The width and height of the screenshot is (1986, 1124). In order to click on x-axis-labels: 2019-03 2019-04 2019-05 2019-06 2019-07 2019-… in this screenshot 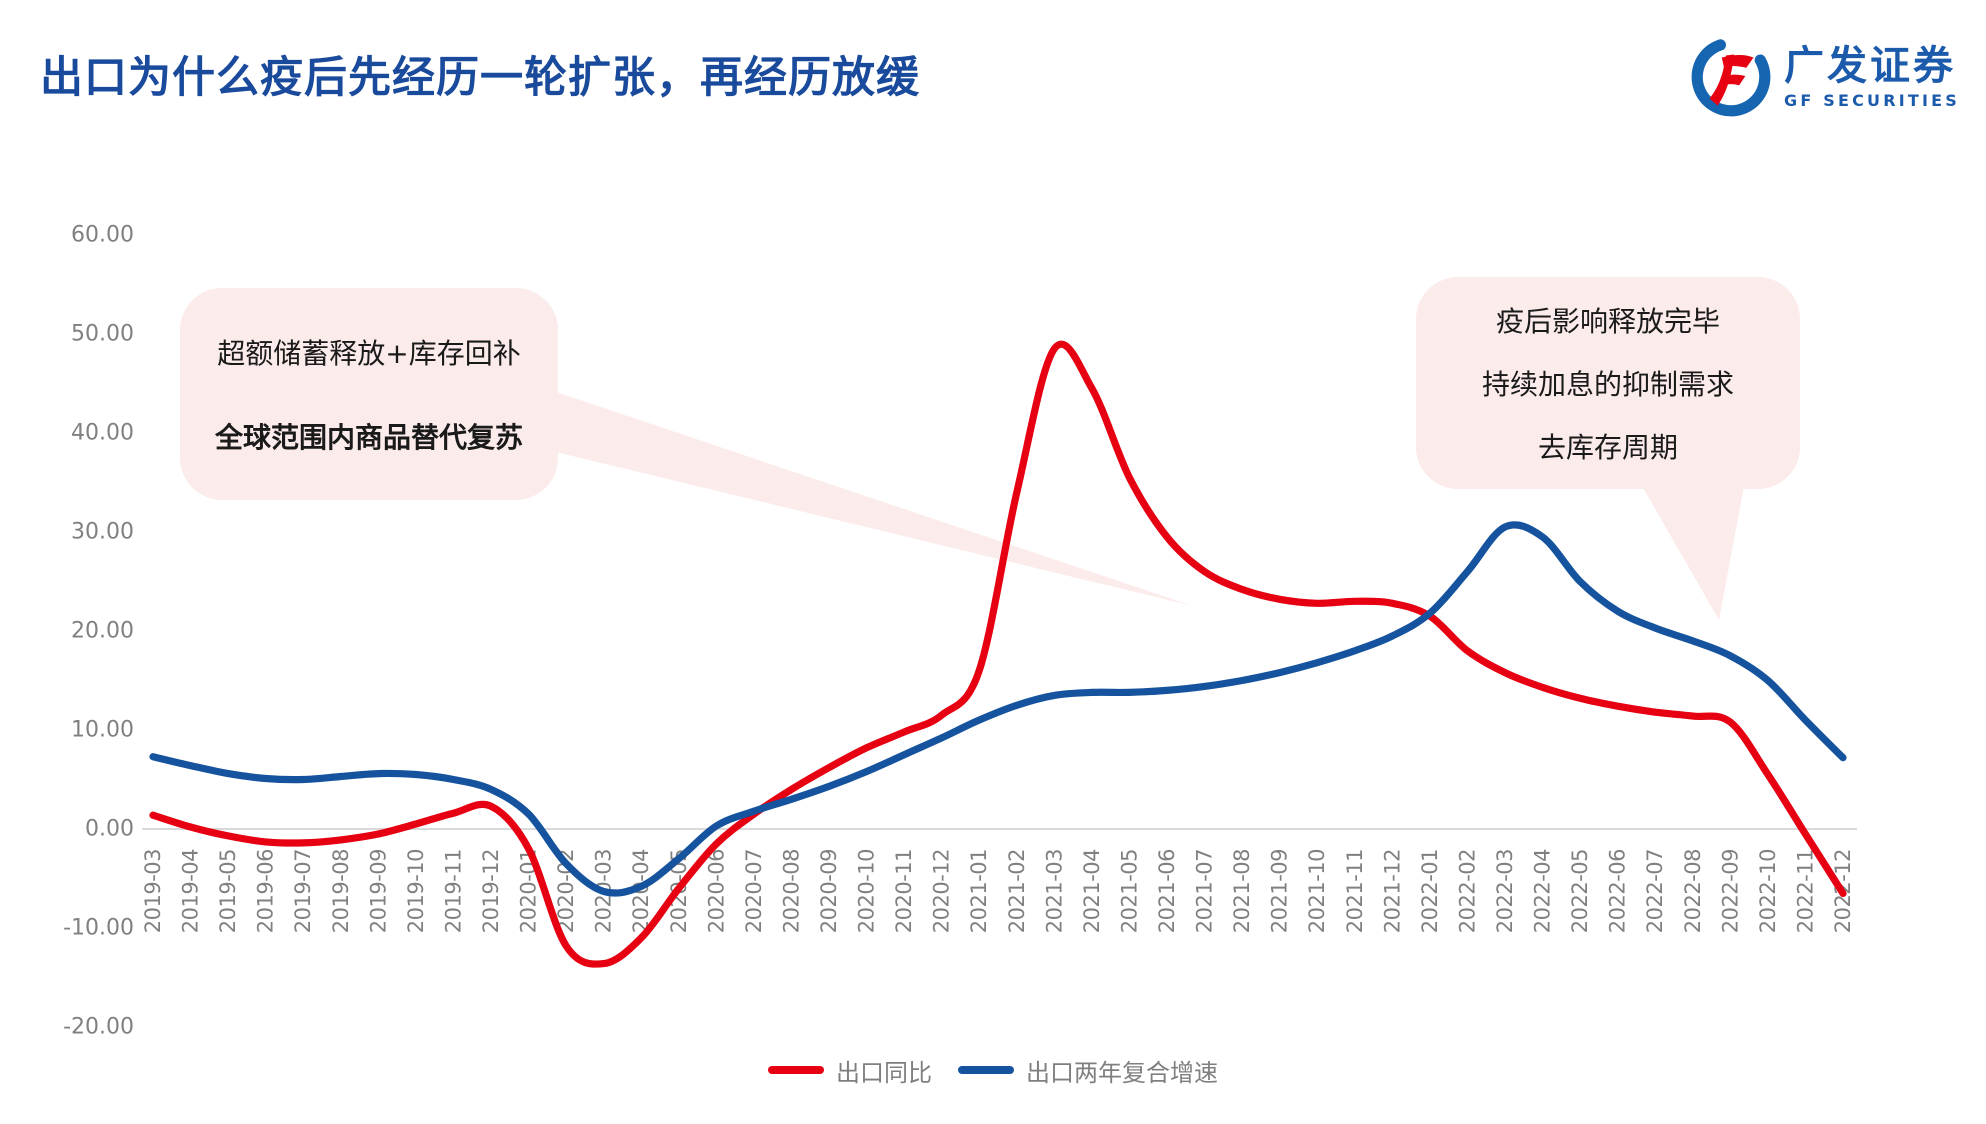, I will do `click(998, 891)`.